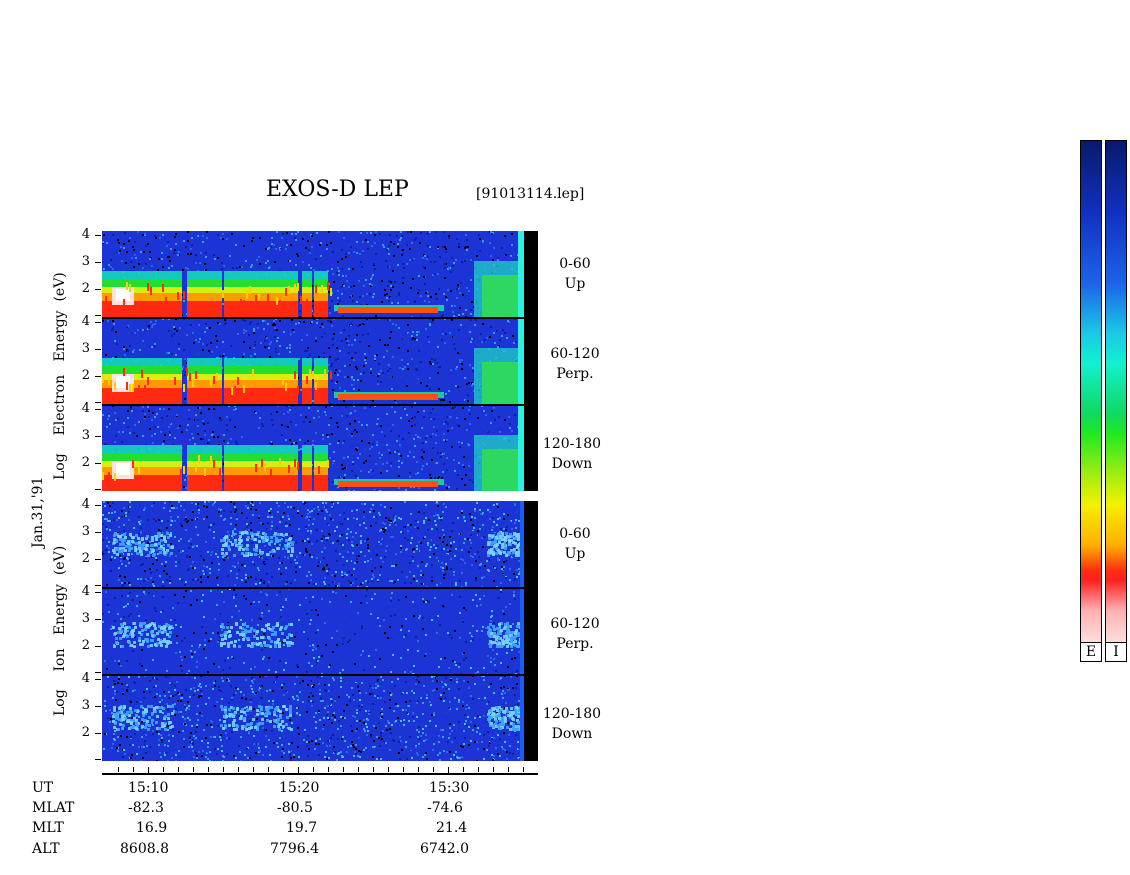 The image size is (1130, 875). I want to click on colorbar-ion, so click(1116, 393).